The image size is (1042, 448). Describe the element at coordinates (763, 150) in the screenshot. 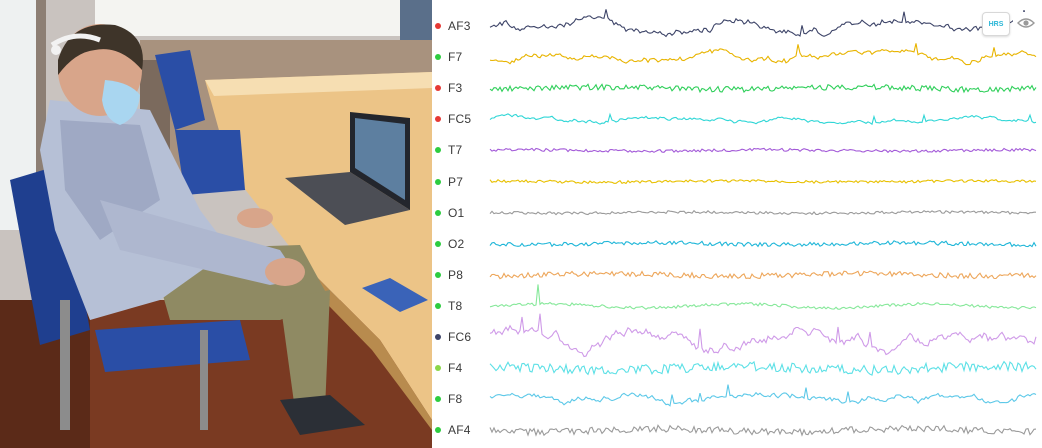

I see `eeg-trace-t7` at that location.